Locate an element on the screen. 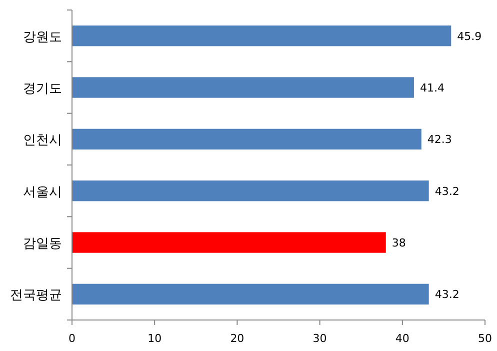  data-label: 45.9 is located at coordinates (469, 36).